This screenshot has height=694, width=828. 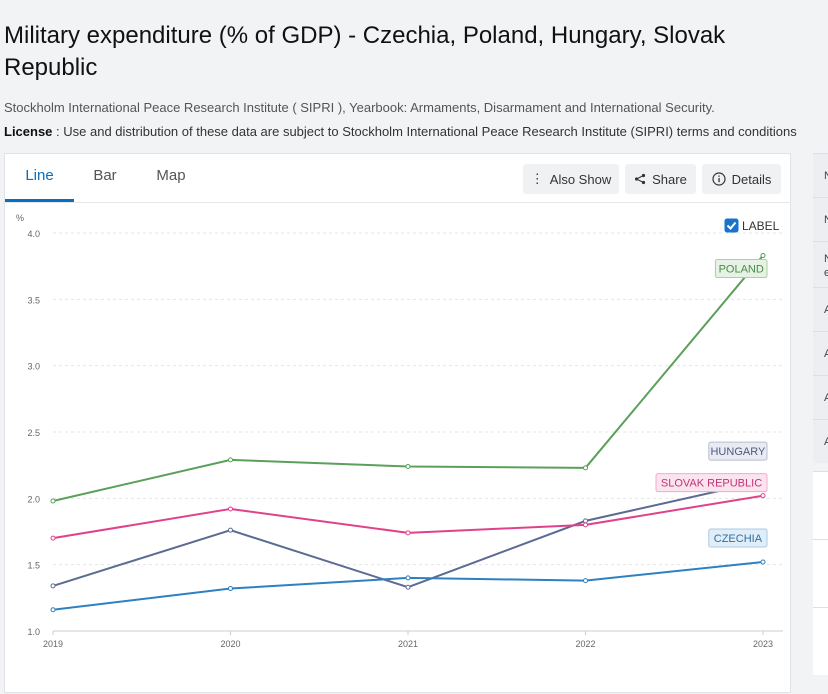 What do you see at coordinates (33, 566) in the screenshot?
I see `y-tick-label: 1.5` at bounding box center [33, 566].